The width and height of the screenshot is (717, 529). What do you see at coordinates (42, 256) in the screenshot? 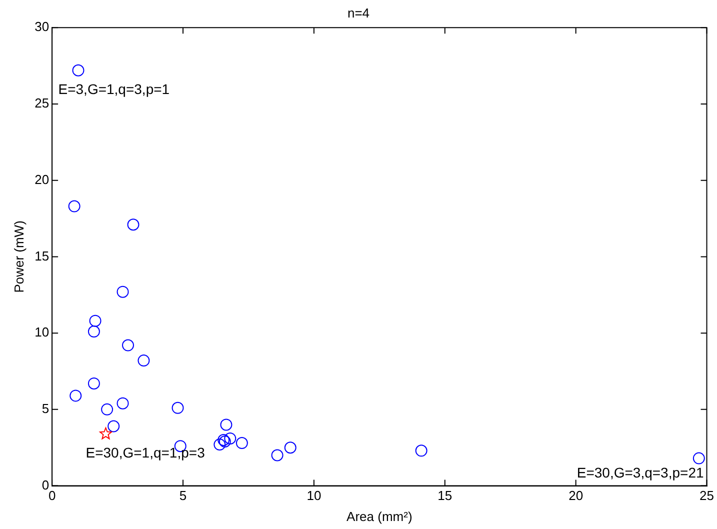
I see `y-tick-label: 15` at bounding box center [42, 256].